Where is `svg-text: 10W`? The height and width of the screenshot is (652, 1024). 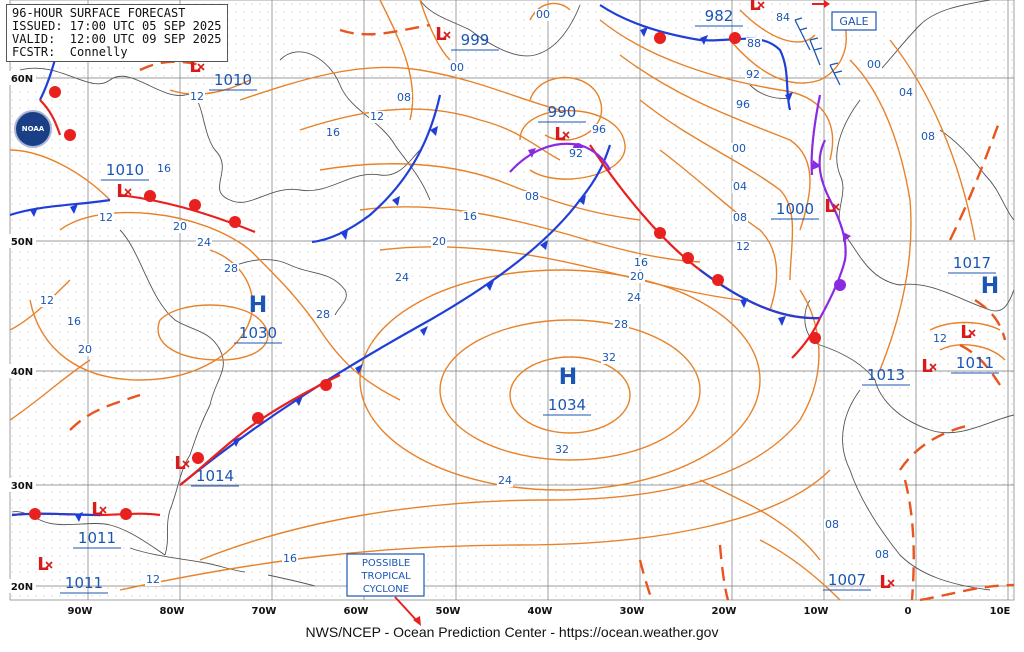
svg-text: 10W is located at coordinates (816, 611).